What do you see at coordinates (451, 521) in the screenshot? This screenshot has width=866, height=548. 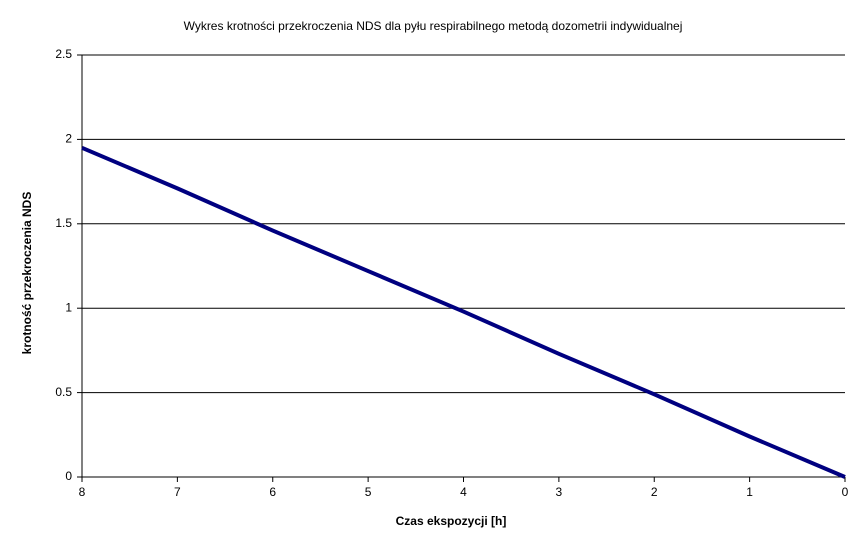 I see `x-axis-label: Czas ekspozycji [h]` at bounding box center [451, 521].